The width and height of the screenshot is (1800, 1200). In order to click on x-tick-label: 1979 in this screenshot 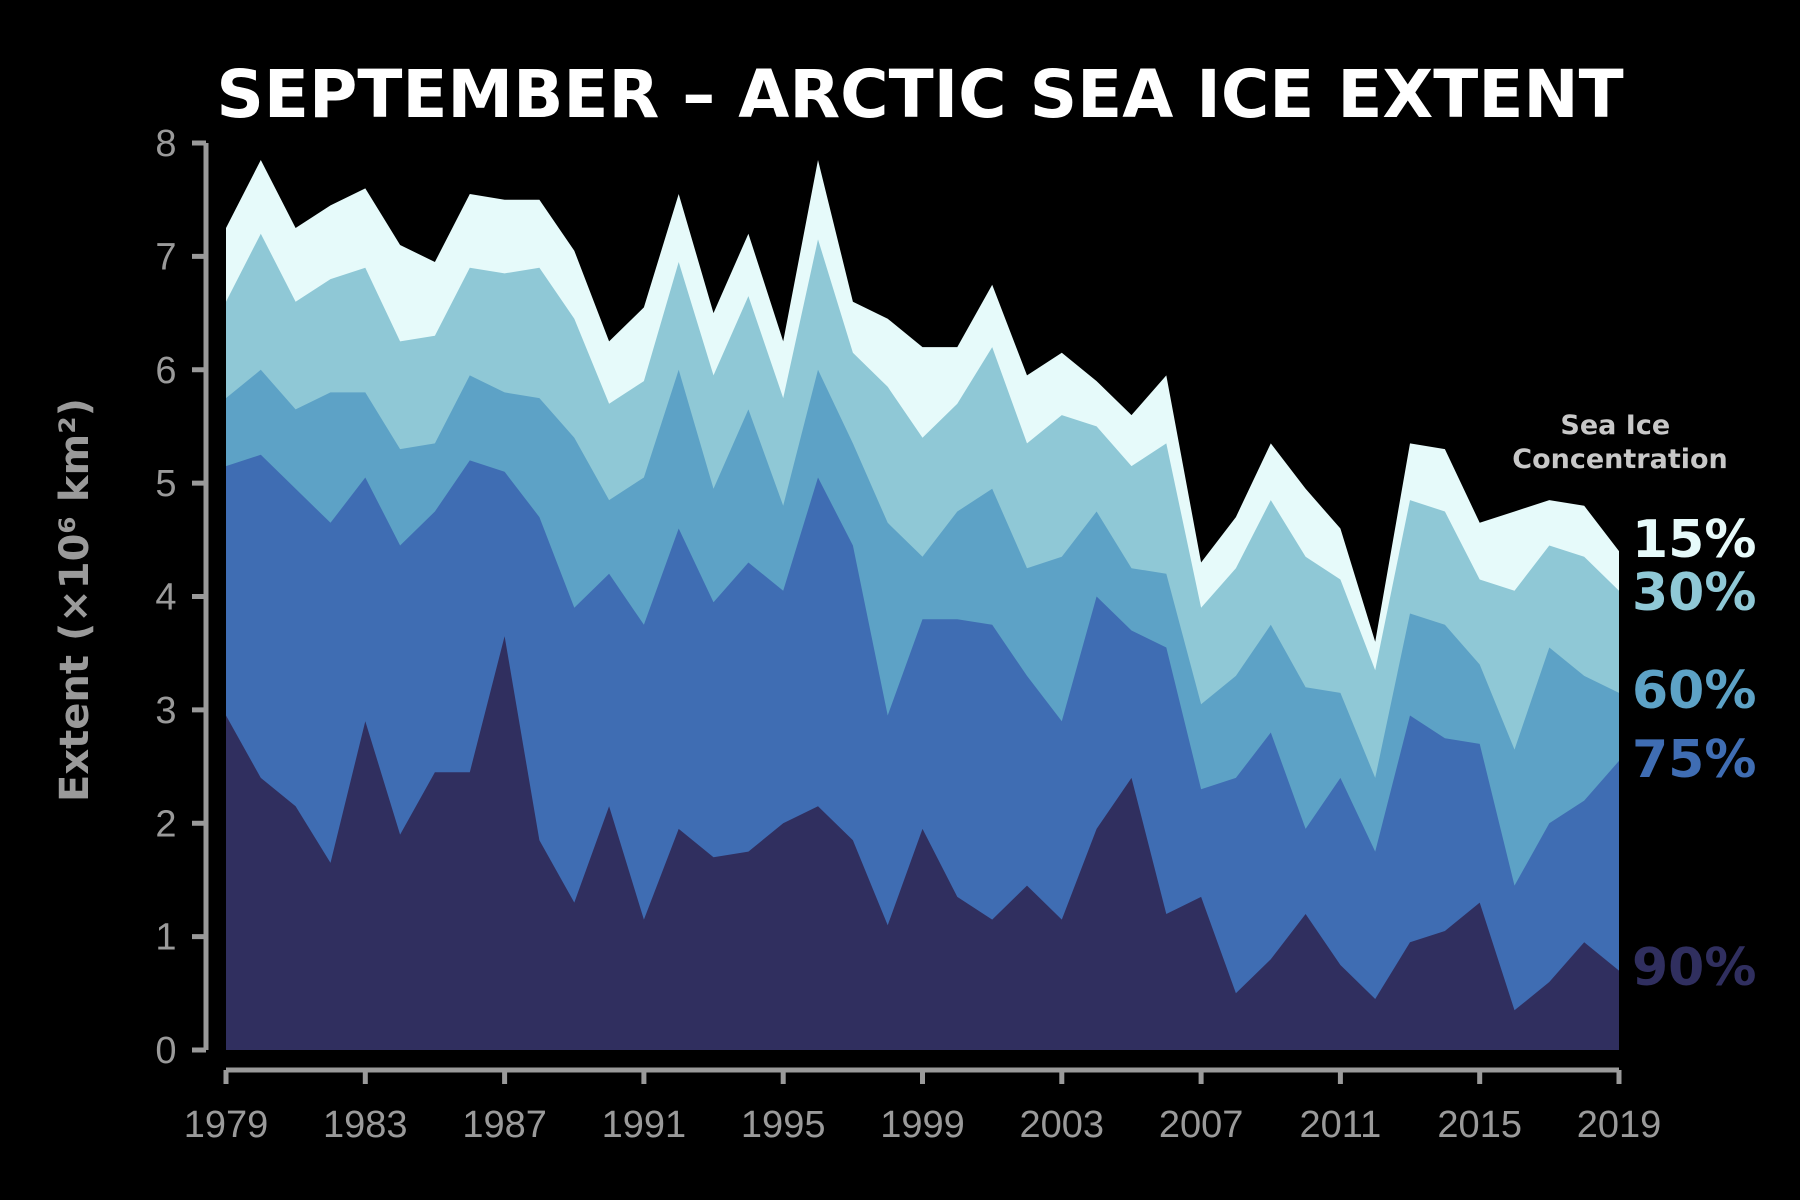, I will do `click(226, 1125)`.